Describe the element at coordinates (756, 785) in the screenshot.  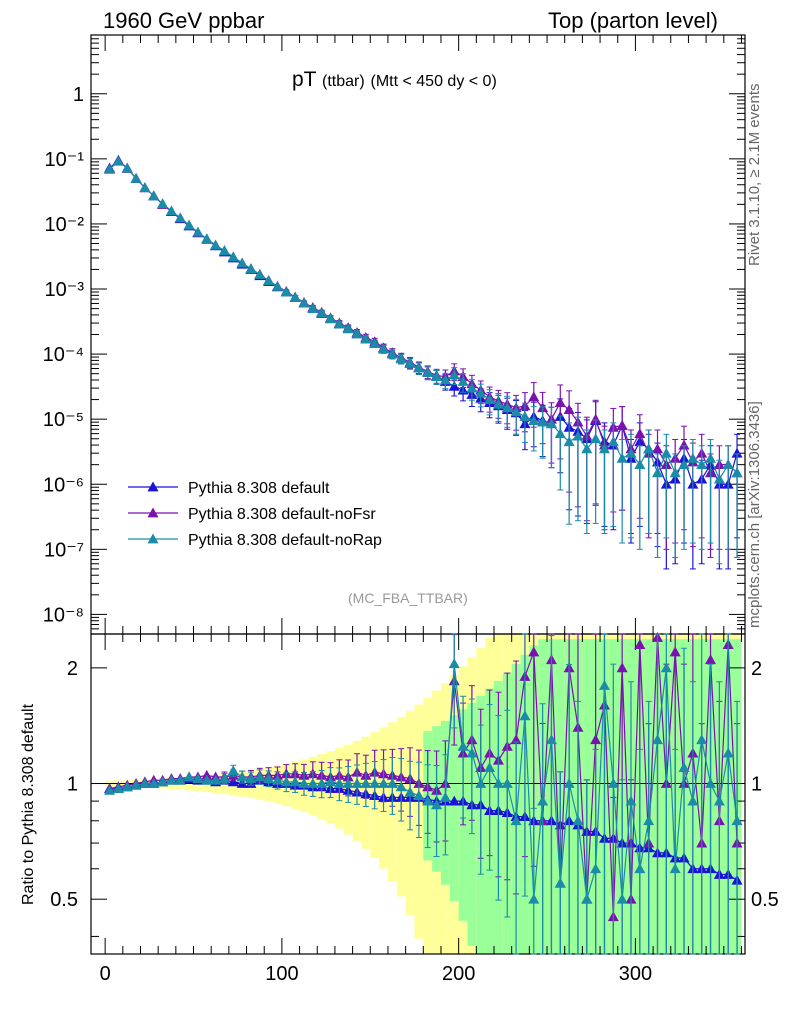
I see `ratio-y-tick-label-right: 1` at that location.